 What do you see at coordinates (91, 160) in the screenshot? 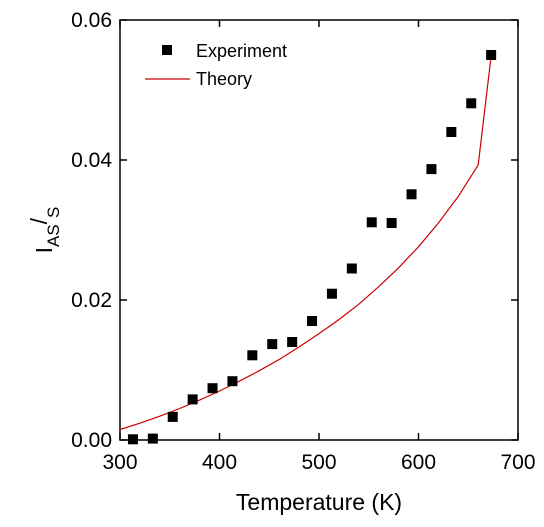
I see `y-tick-label: 0.04` at bounding box center [91, 160].